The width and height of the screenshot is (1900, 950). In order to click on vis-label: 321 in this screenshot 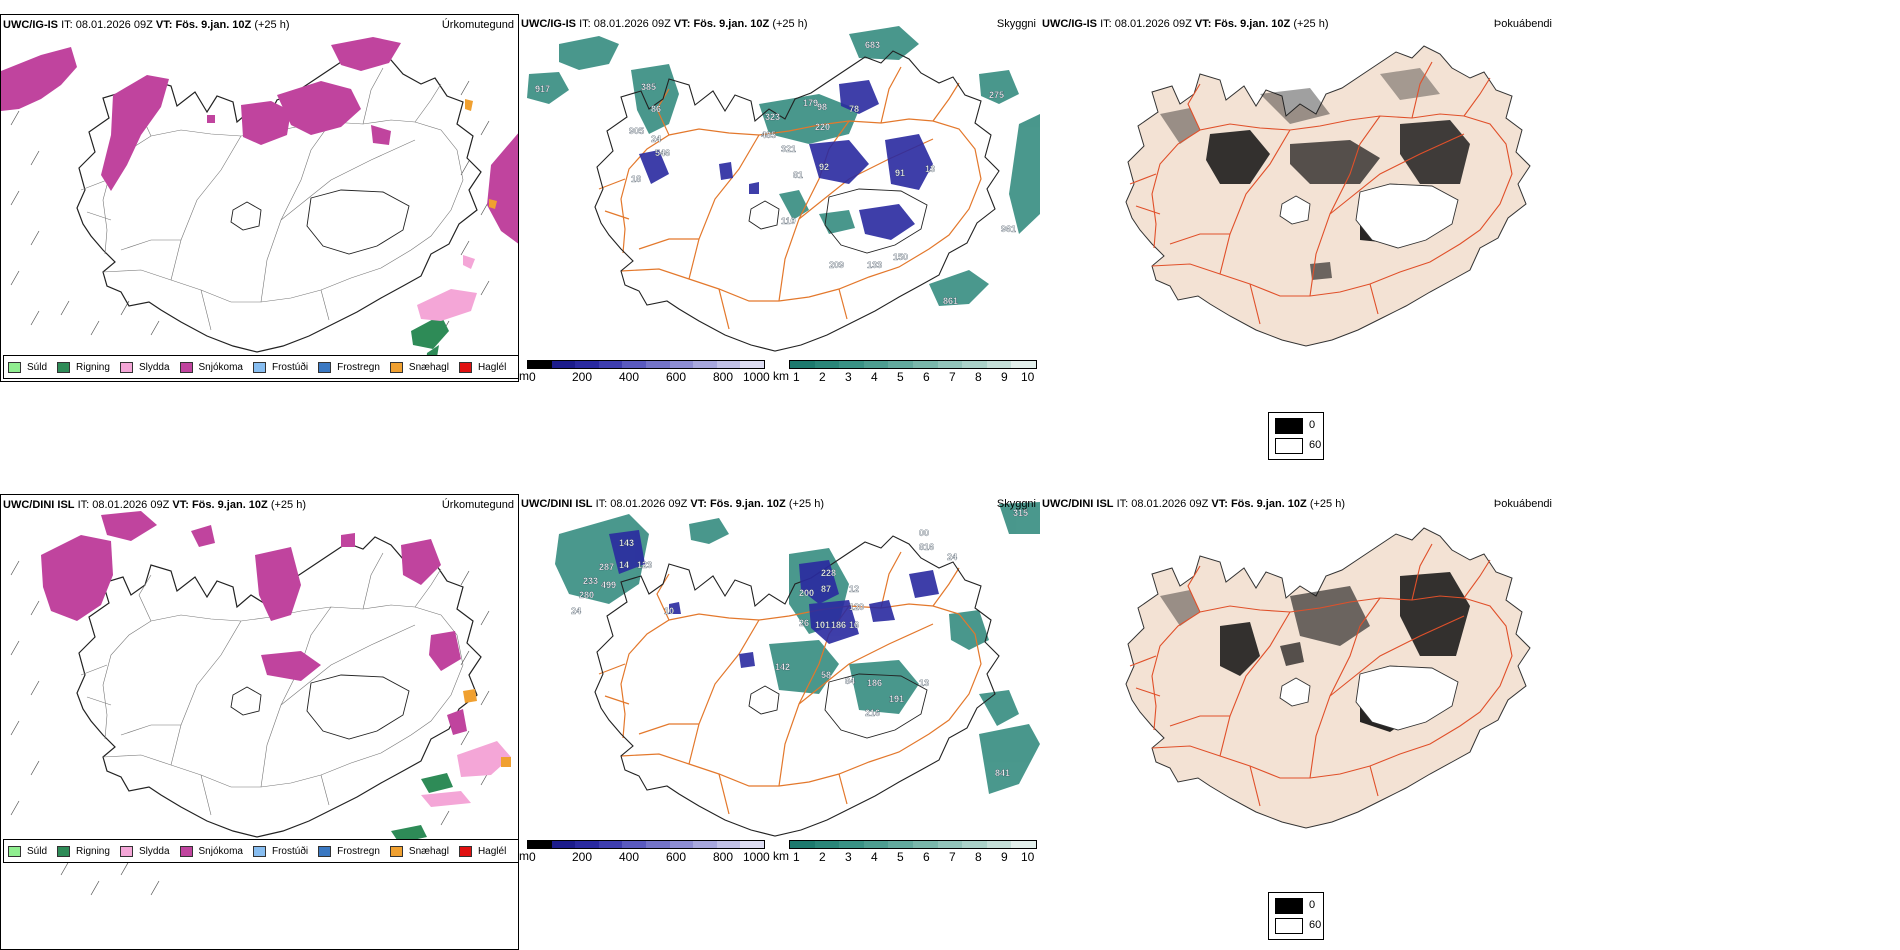, I will do `click(788, 149)`.